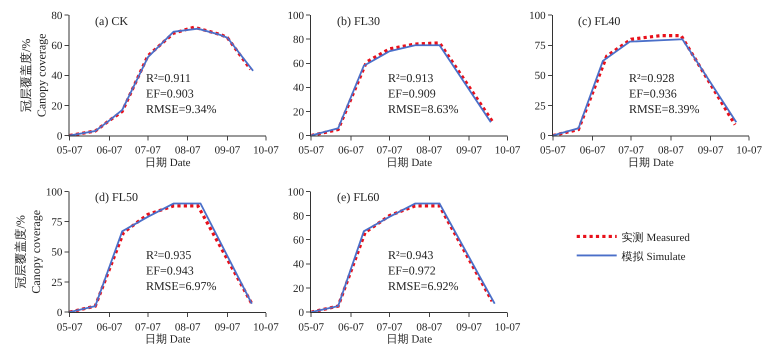 The height and width of the screenshot is (351, 781). Describe the element at coordinates (358, 197) in the screenshot. I see `chart-title: (e) FL60` at that location.